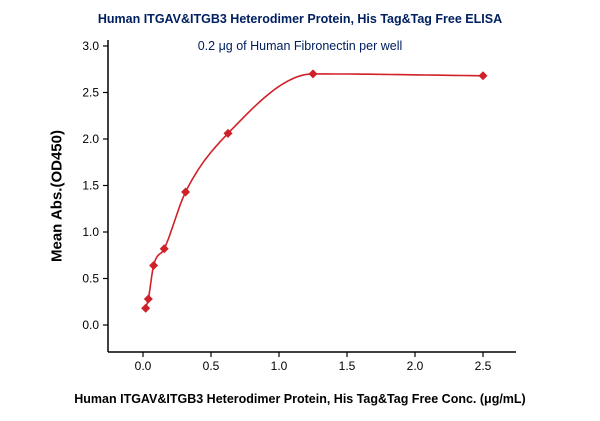 This screenshot has height=421, width=600. What do you see at coordinates (90, 93) in the screenshot?
I see `y-tick-label: 2.5` at bounding box center [90, 93].